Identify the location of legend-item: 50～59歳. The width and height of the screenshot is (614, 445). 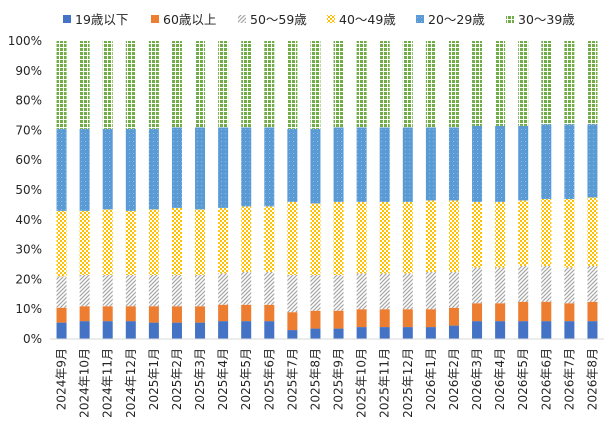
(272, 19).